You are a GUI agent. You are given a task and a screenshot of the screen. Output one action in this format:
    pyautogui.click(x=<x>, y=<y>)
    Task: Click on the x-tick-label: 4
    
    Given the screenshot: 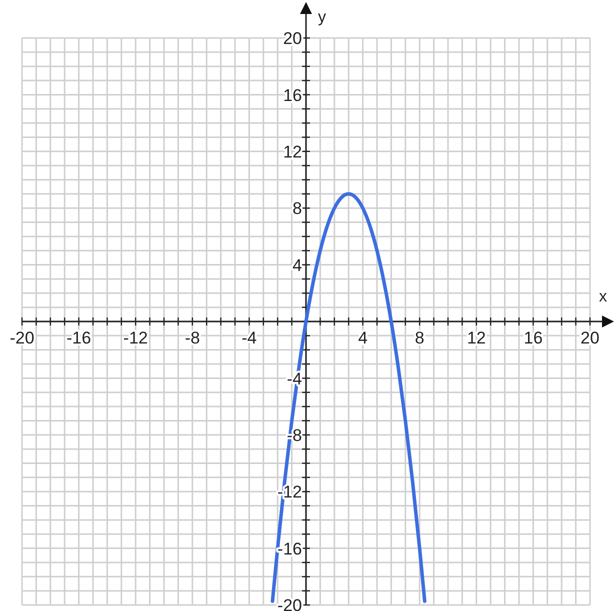 What is the action you would take?
    pyautogui.click(x=363, y=338)
    